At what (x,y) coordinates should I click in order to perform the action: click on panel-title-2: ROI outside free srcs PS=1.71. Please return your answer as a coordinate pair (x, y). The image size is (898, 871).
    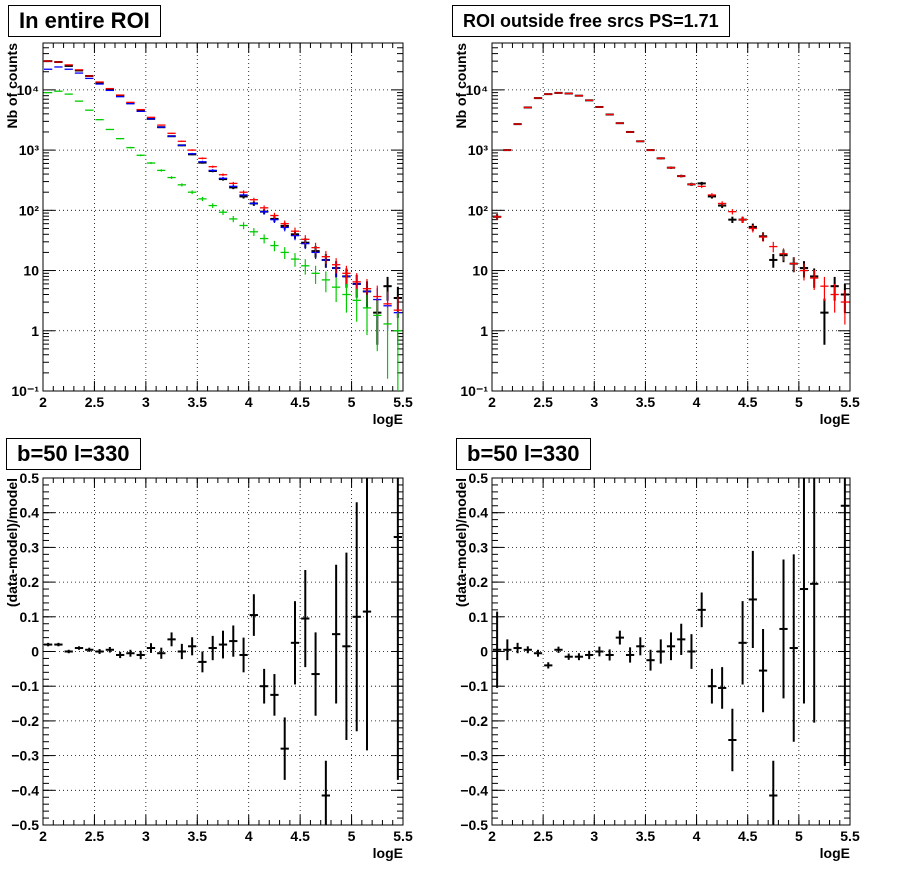
    Looking at the image, I should click on (591, 21).